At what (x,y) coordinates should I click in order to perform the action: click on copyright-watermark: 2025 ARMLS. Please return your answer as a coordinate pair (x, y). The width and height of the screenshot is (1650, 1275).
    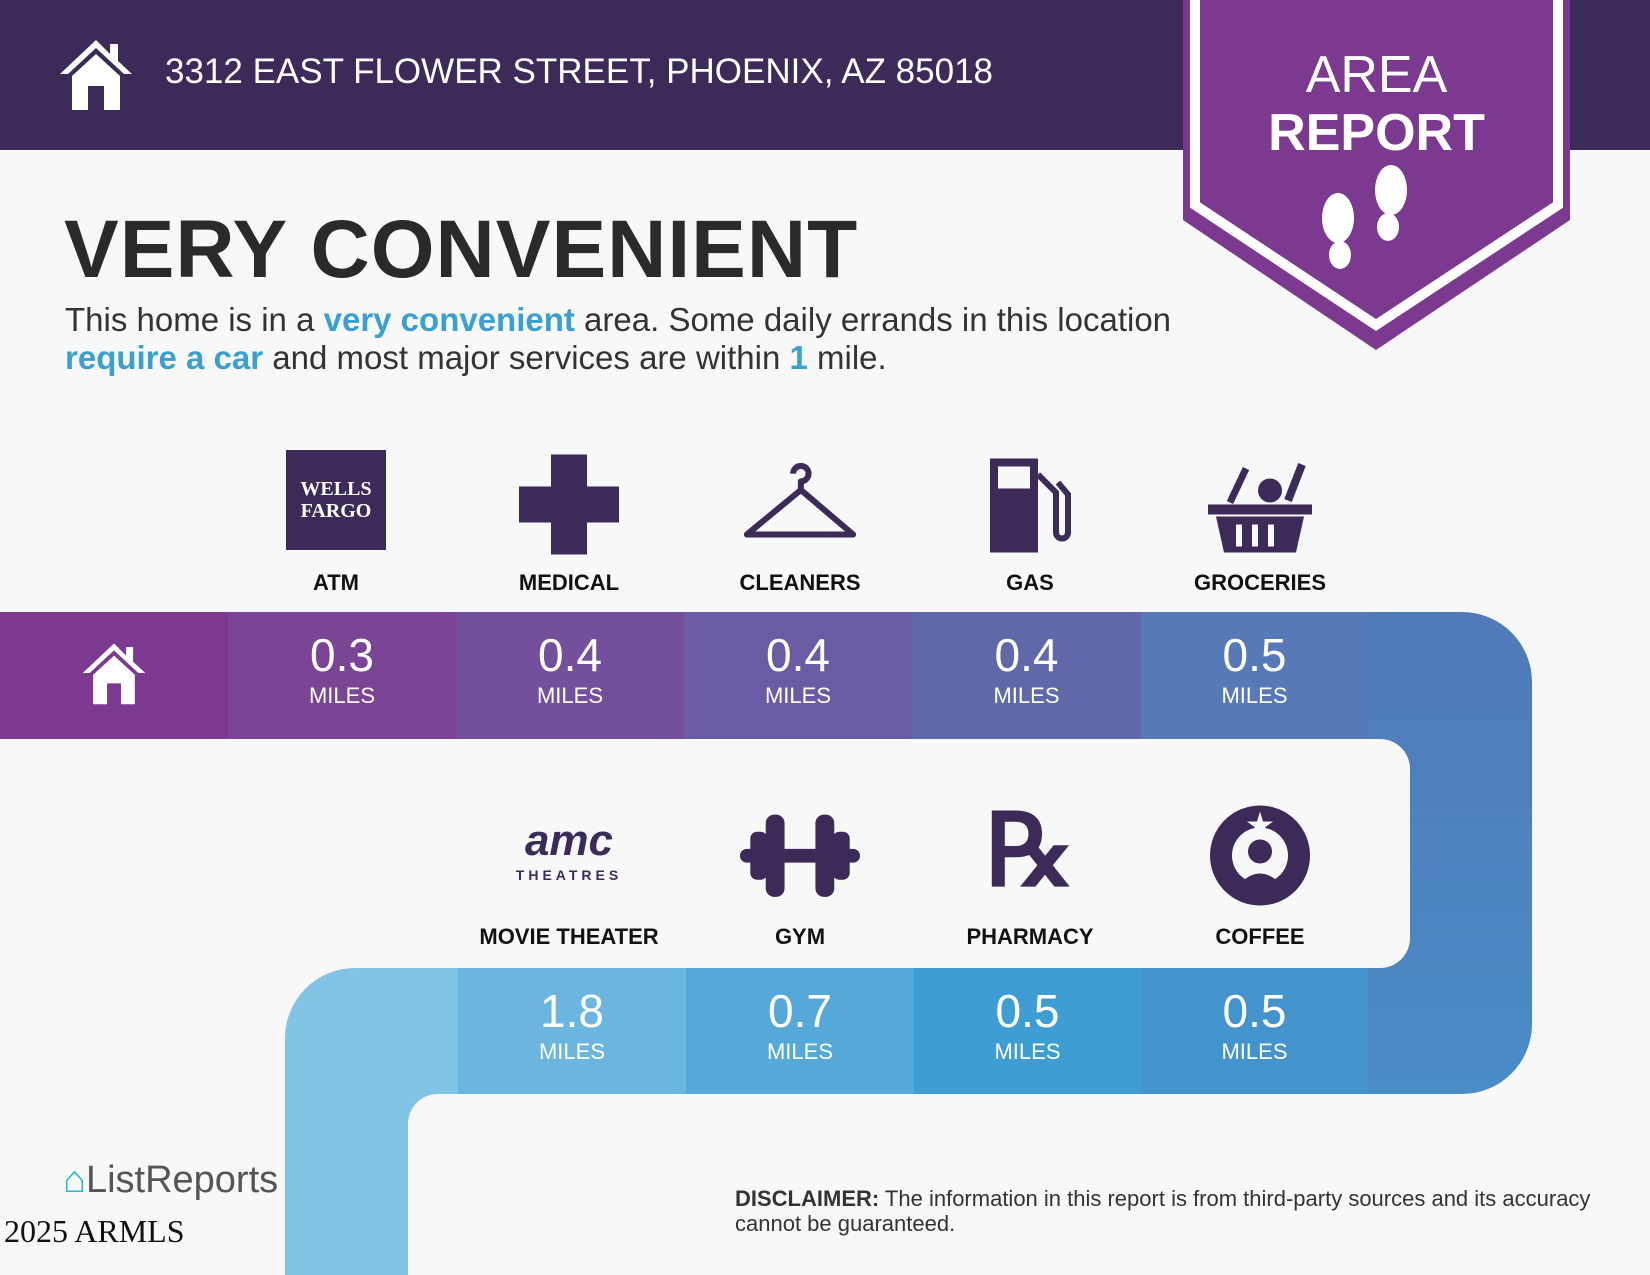
    Looking at the image, I should click on (94, 1231).